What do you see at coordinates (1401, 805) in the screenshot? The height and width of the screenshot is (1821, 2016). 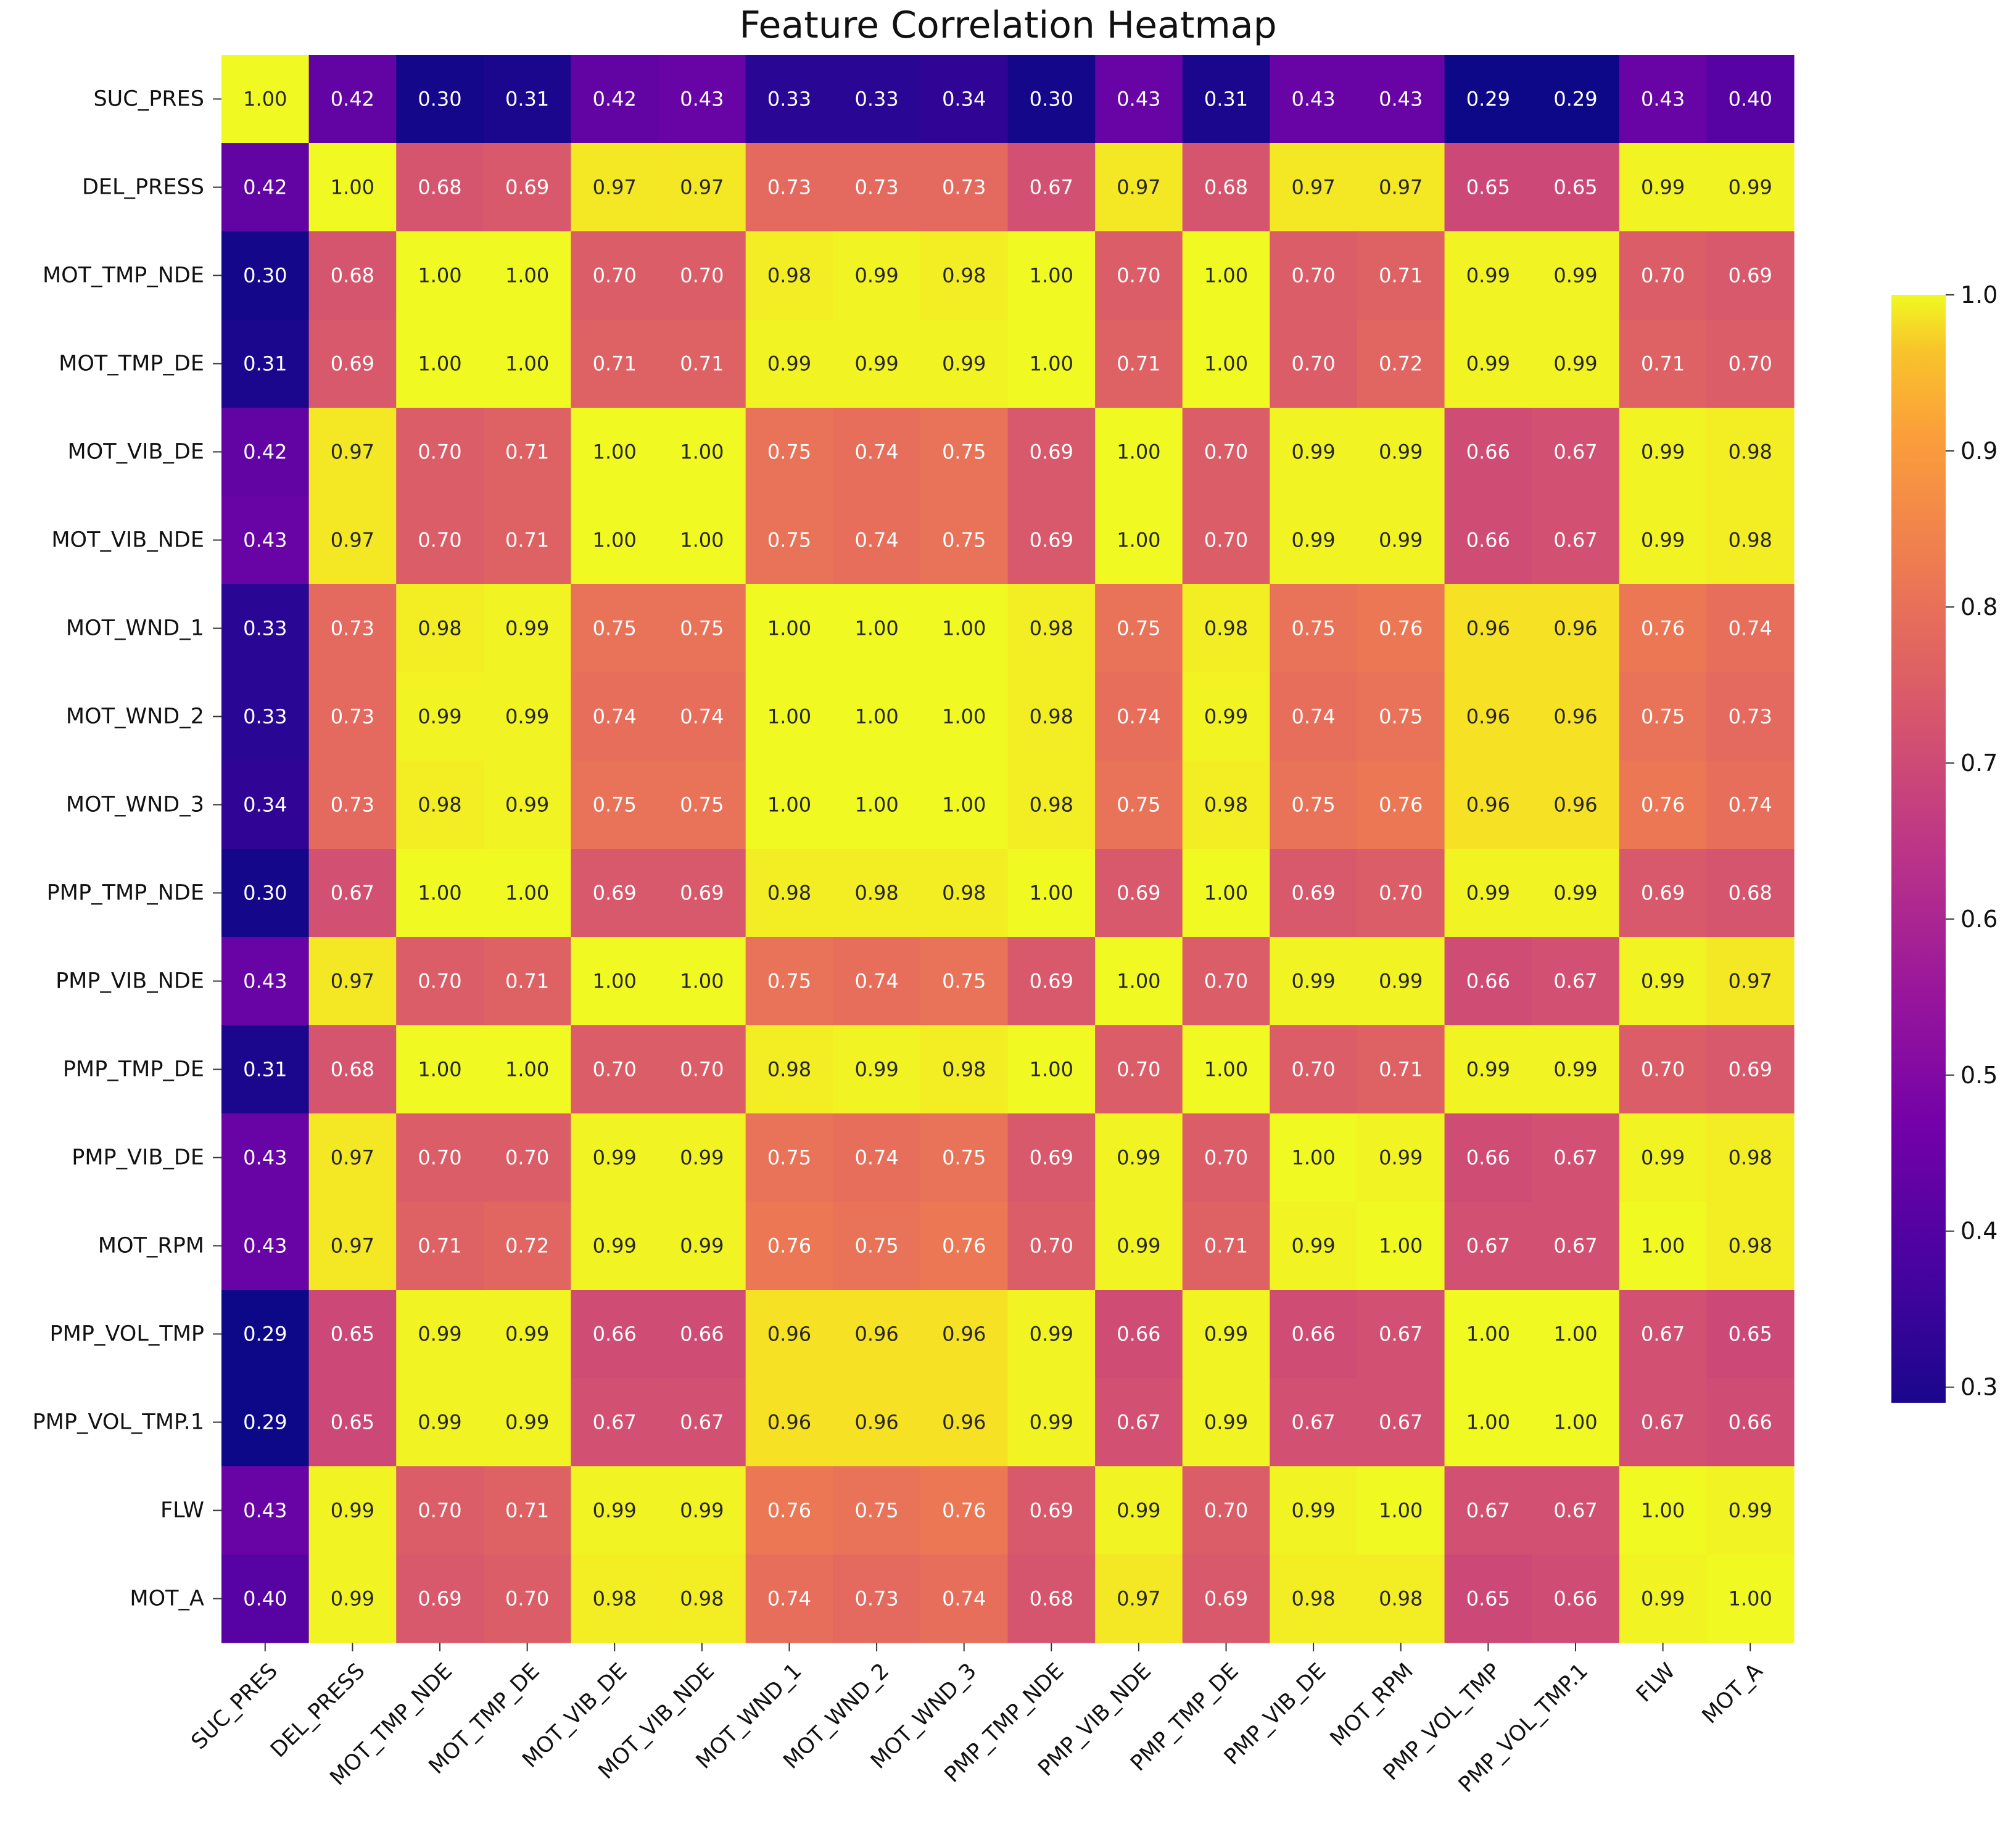 I see `cell-mot-wnd-3-mot-rpm` at bounding box center [1401, 805].